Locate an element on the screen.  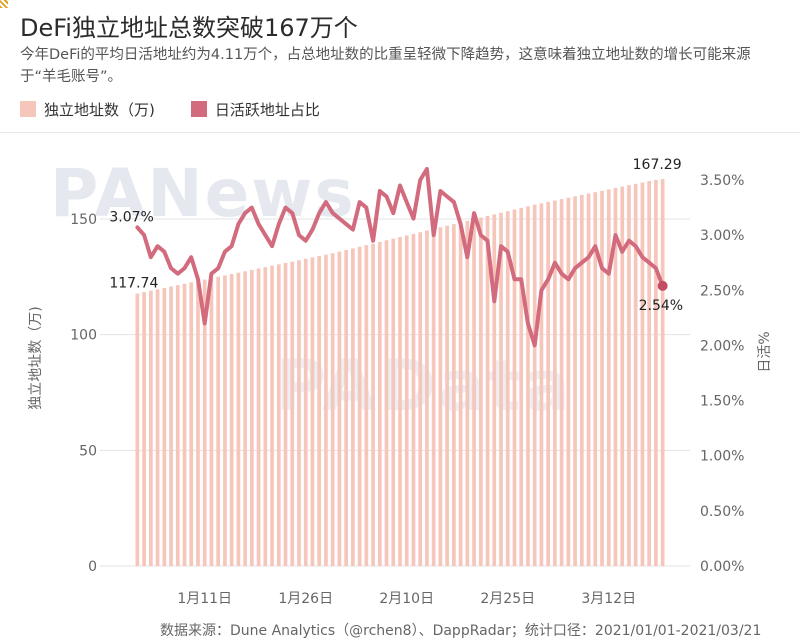
left-tick-label: 150 is located at coordinates (83, 220).